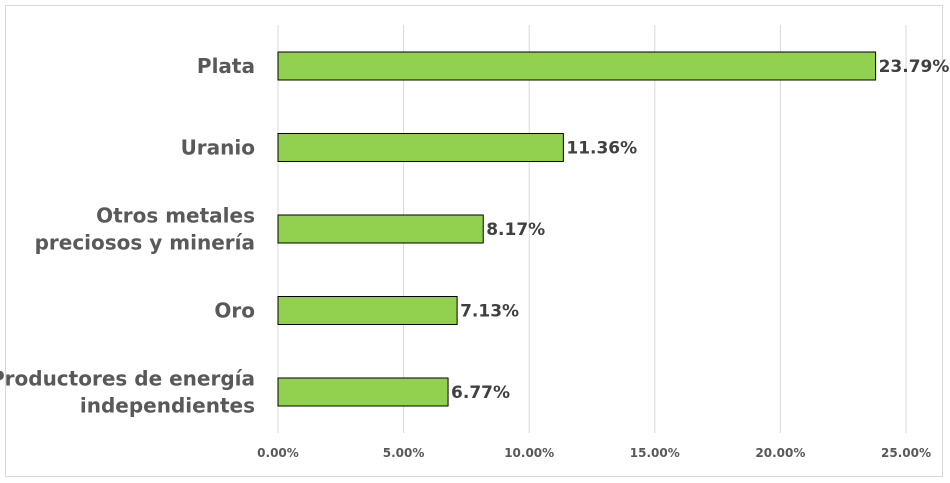 The height and width of the screenshot is (483, 950). I want to click on category-label-line: Oro, so click(234, 311).